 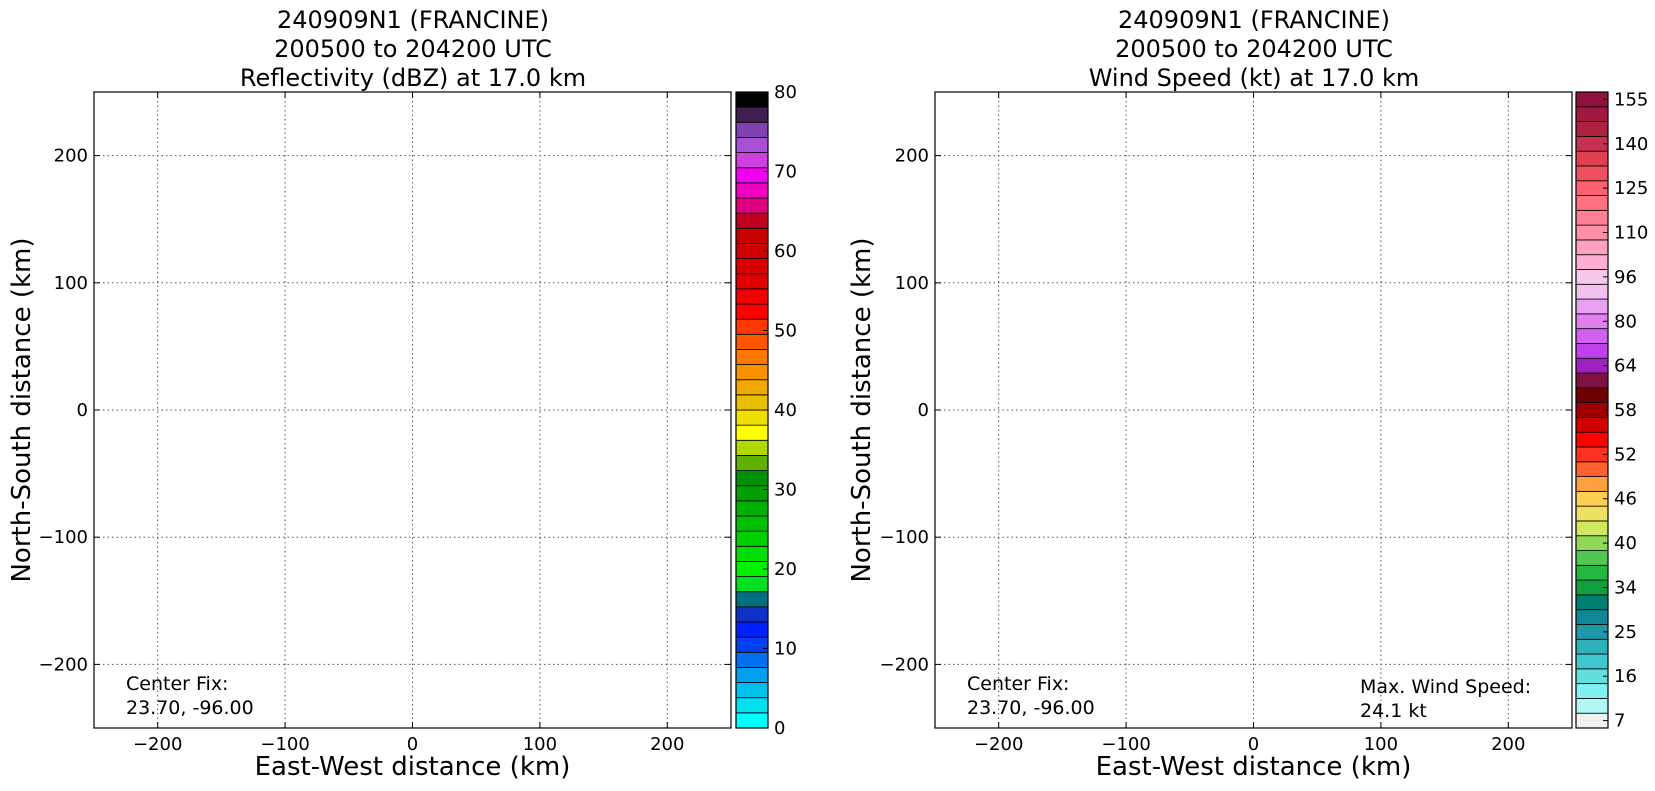 I want to click on colorbar-tick-label: 58, so click(x=1625, y=410).